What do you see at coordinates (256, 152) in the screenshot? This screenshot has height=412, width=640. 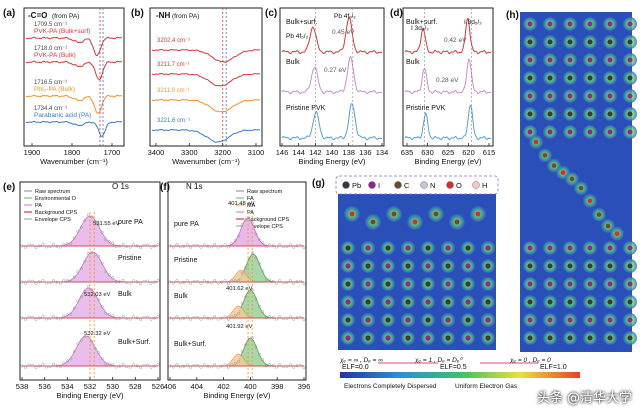 I see `panel-b-x-tick-label: 3100` at bounding box center [256, 152].